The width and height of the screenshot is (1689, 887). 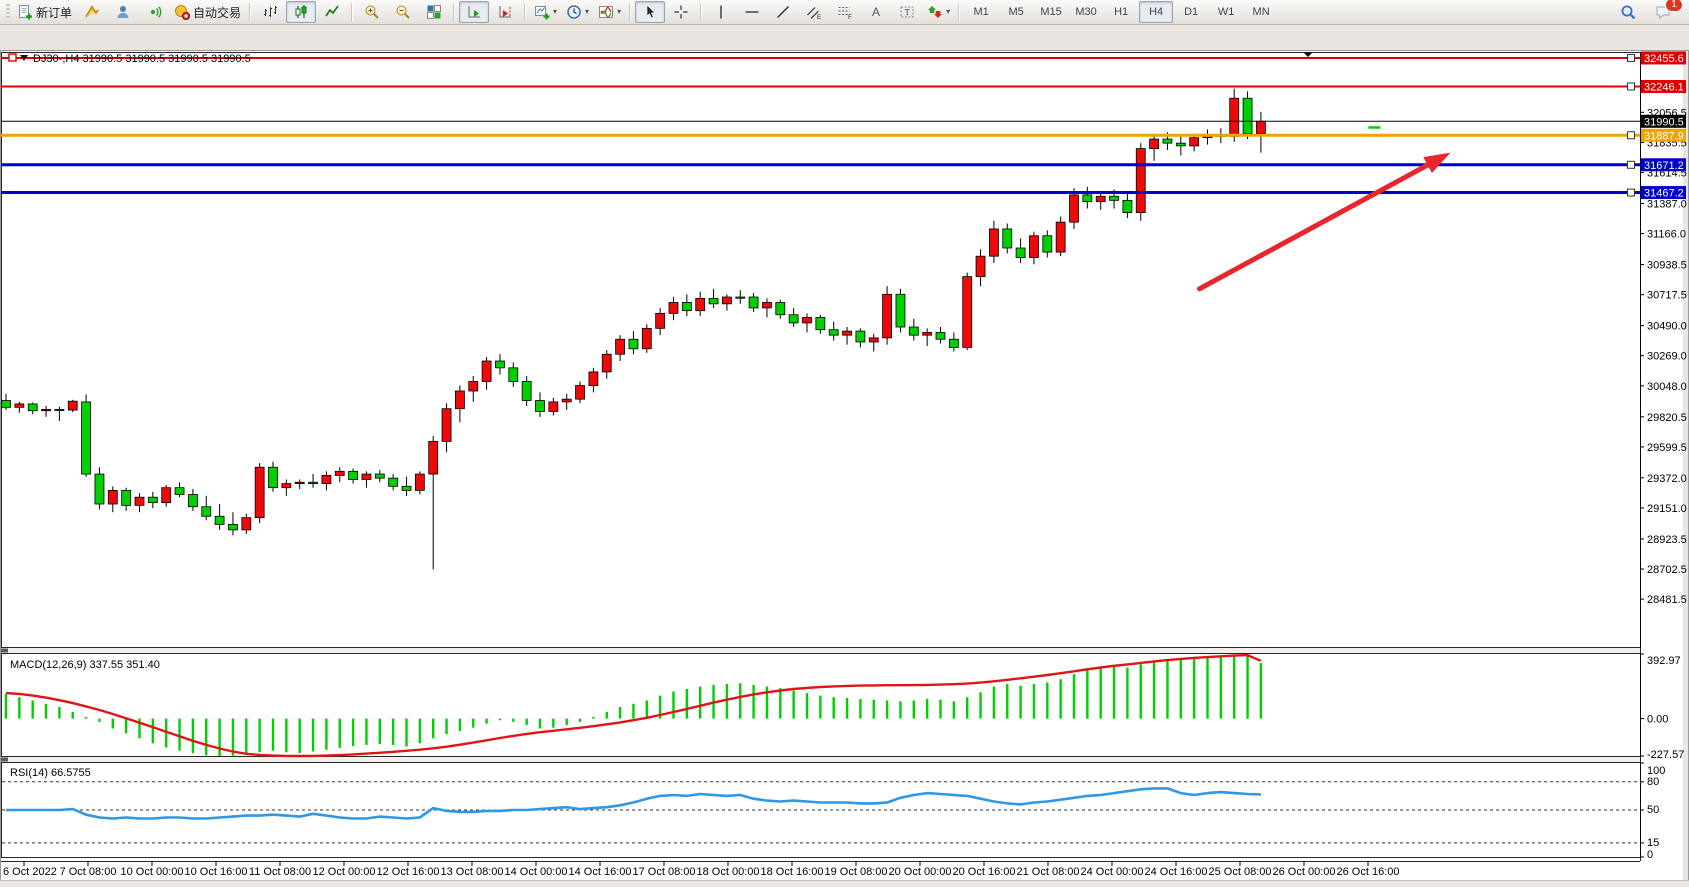 What do you see at coordinates (1308, 54) in the screenshot?
I see `chart-menu-caret-icon` at bounding box center [1308, 54].